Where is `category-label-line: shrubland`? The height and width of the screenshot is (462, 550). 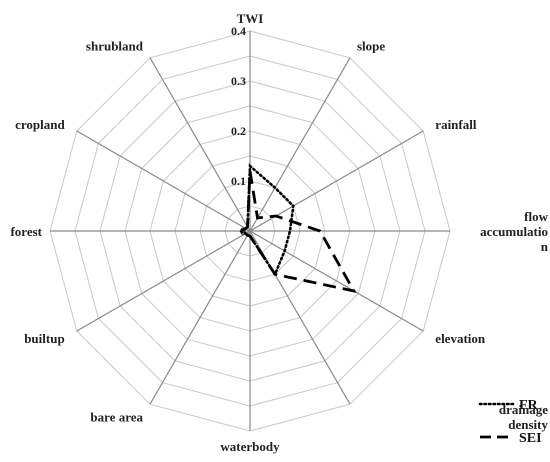 category-label-line: shrubland is located at coordinates (115, 46).